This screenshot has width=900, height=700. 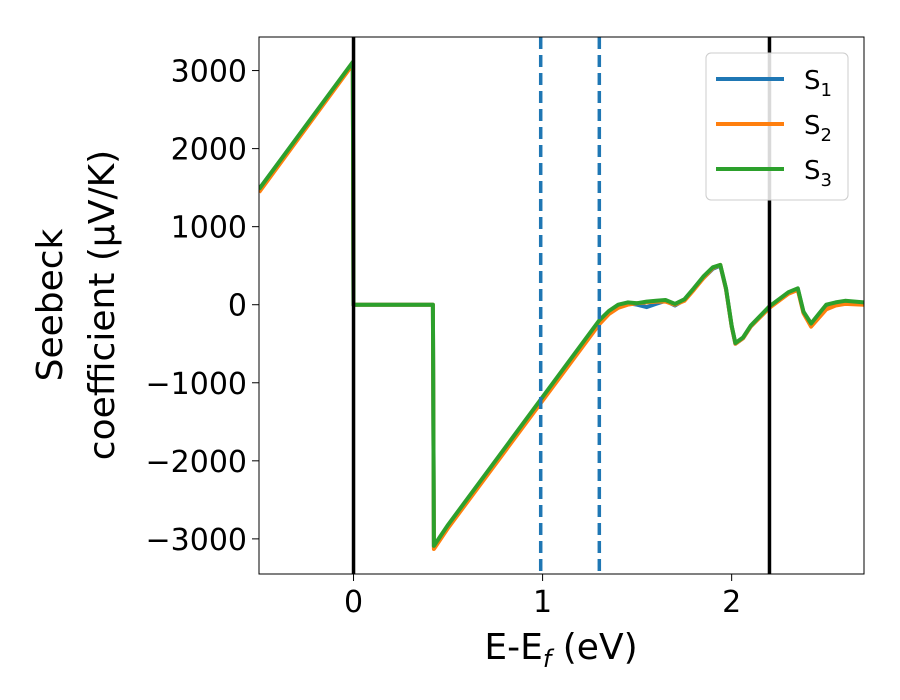 What do you see at coordinates (353, 602) in the screenshot?
I see `x-tick-label: 0` at bounding box center [353, 602].